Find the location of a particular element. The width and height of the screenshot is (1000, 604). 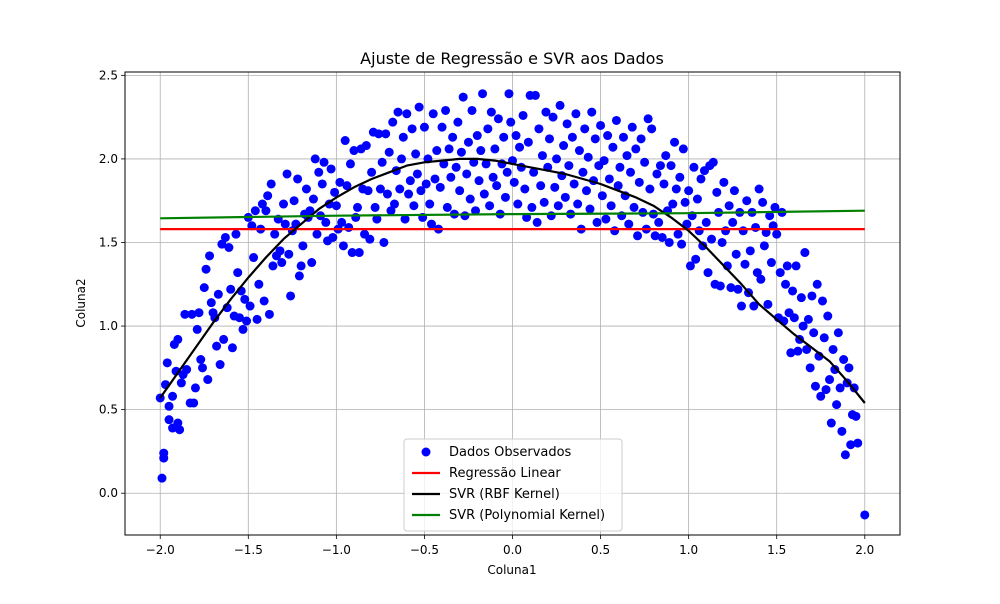

x-tick-label: 1.0 is located at coordinates (688, 550).